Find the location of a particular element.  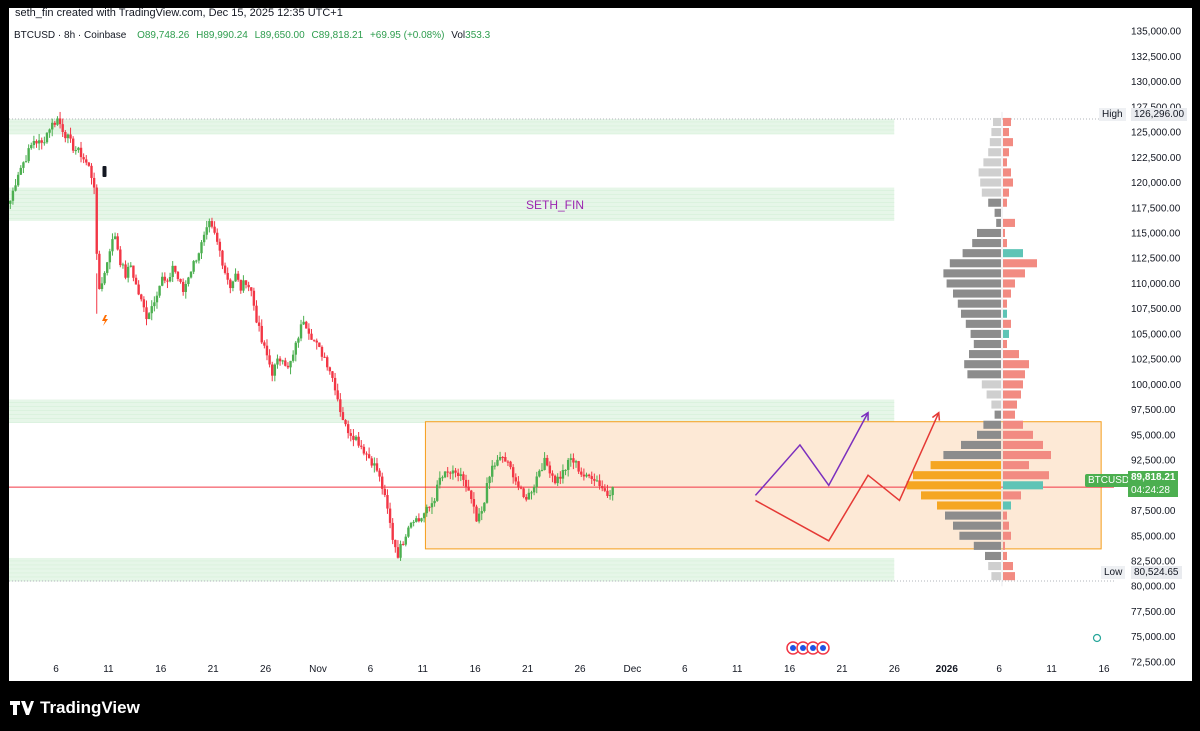

countdown-tag: 04:24:28 is located at coordinates (1153, 490).